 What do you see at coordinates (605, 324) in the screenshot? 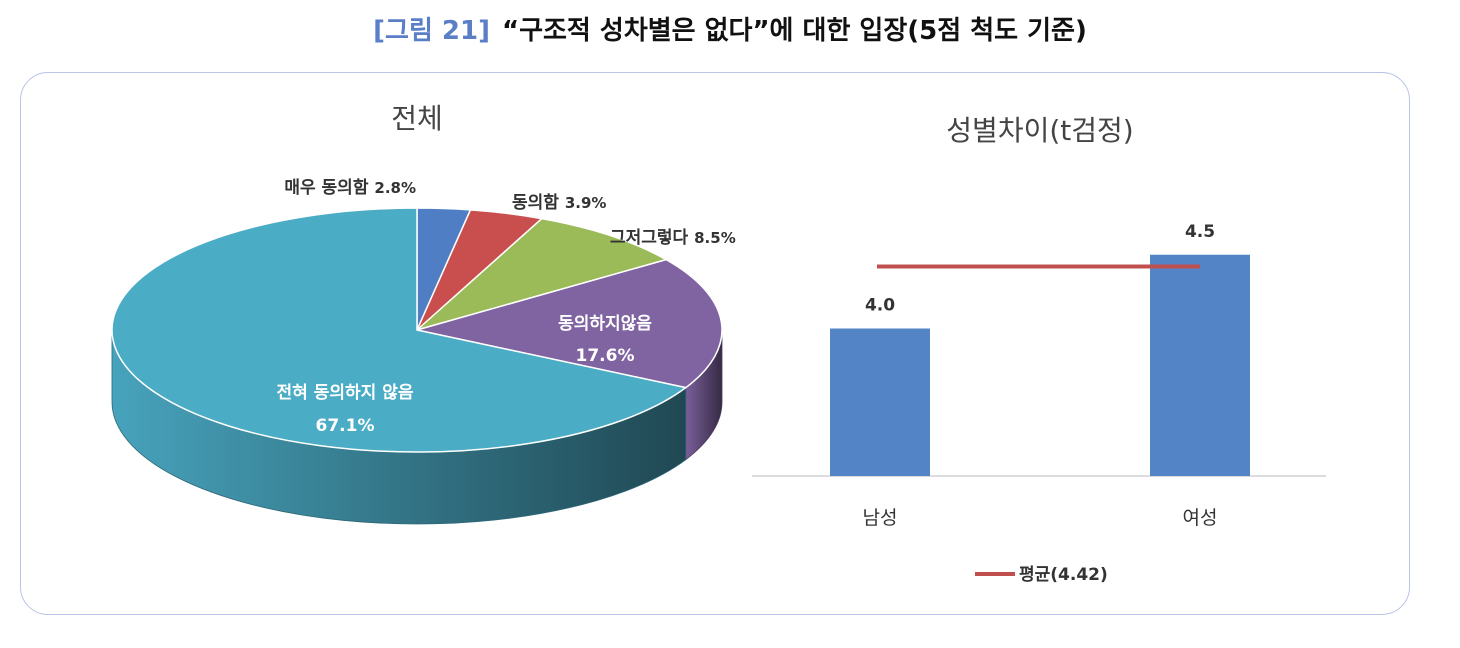
I see `pie-label-4: 동의하지않음` at bounding box center [605, 324].